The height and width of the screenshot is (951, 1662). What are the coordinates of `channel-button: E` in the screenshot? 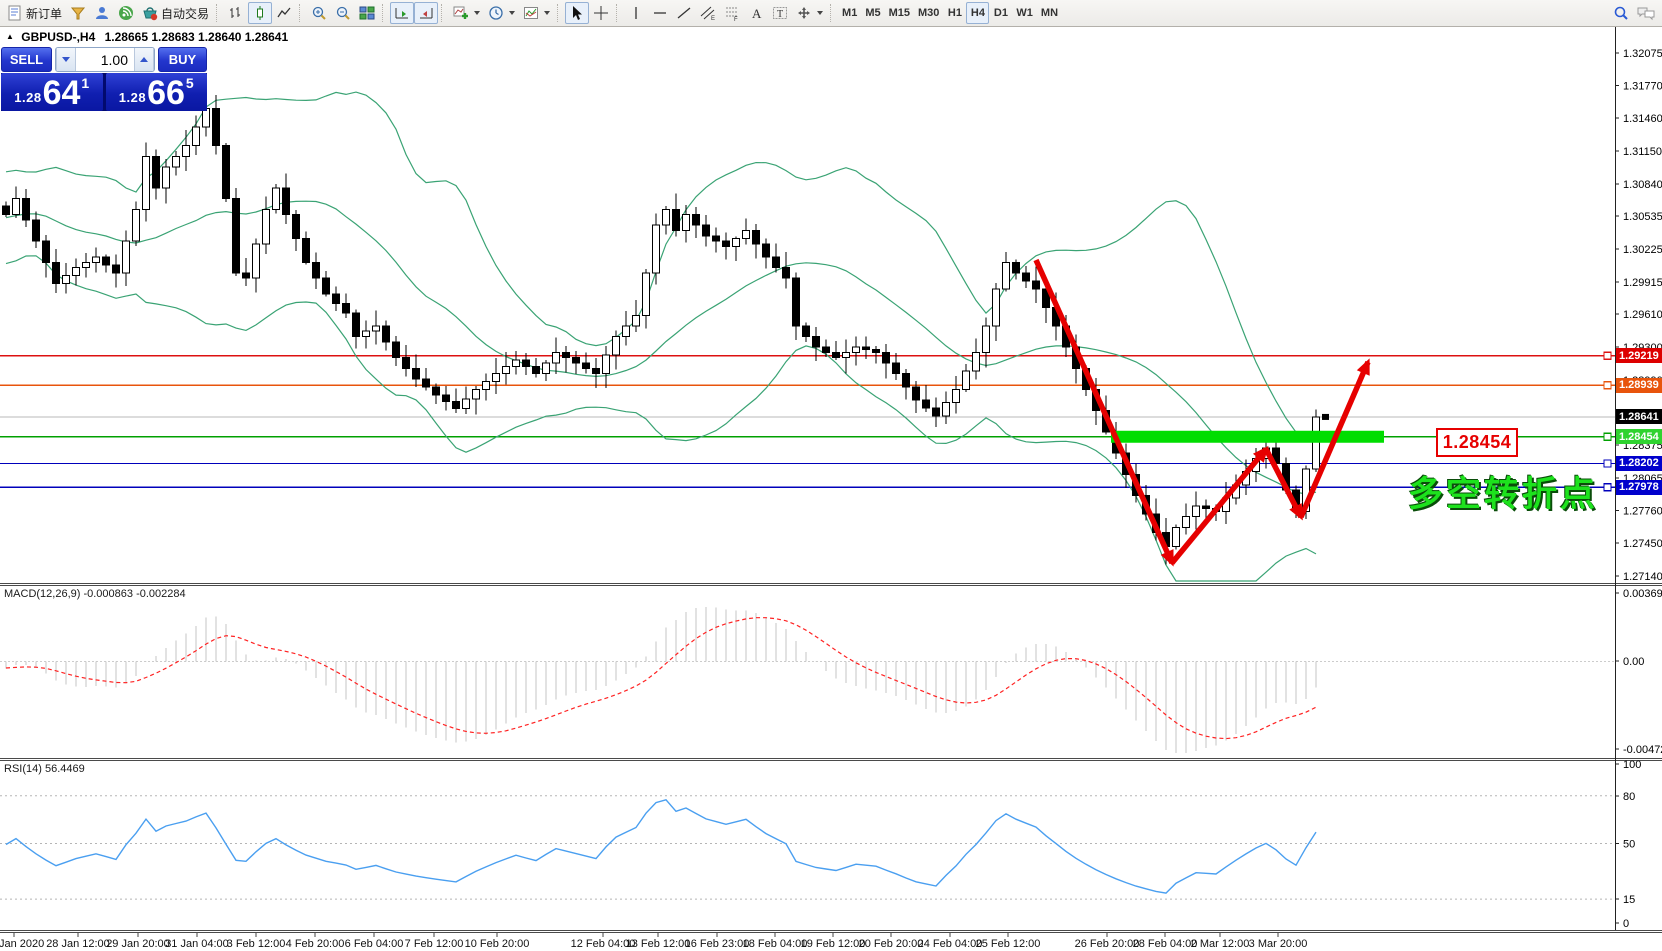 It's located at (708, 13).